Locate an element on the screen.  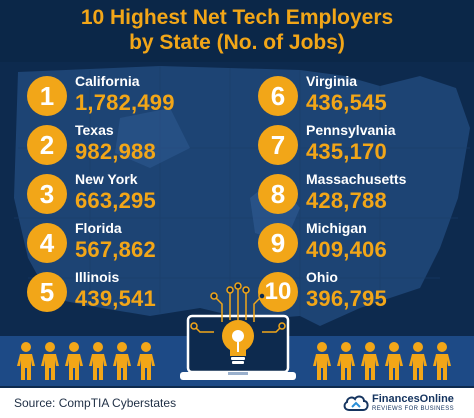
job-count: 436,545 is located at coordinates (346, 102).